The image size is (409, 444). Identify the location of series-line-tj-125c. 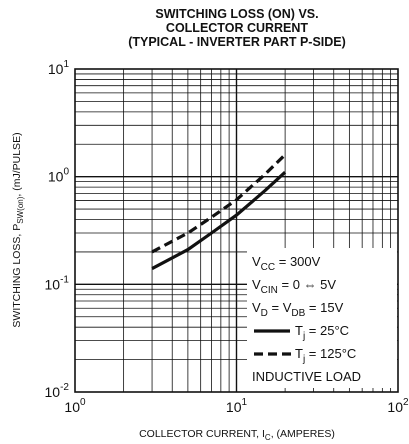
(219, 203).